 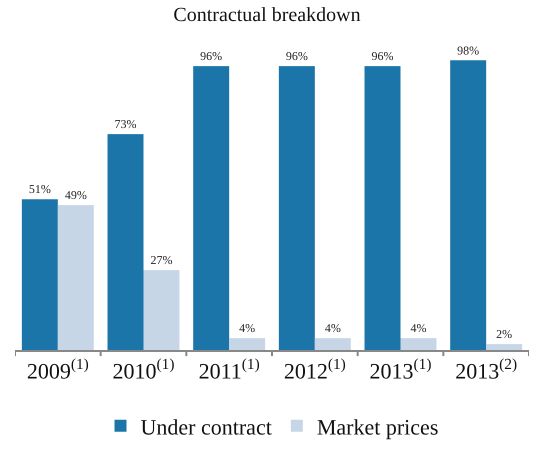 What do you see at coordinates (504, 334) in the screenshot?
I see `data-label: 2%` at bounding box center [504, 334].